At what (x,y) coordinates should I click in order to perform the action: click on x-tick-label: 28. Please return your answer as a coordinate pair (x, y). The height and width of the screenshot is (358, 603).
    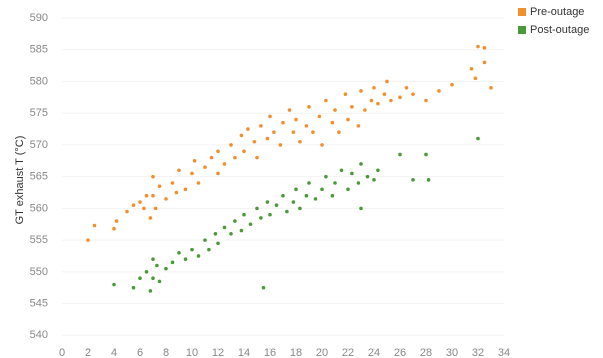
    Looking at the image, I should click on (426, 352).